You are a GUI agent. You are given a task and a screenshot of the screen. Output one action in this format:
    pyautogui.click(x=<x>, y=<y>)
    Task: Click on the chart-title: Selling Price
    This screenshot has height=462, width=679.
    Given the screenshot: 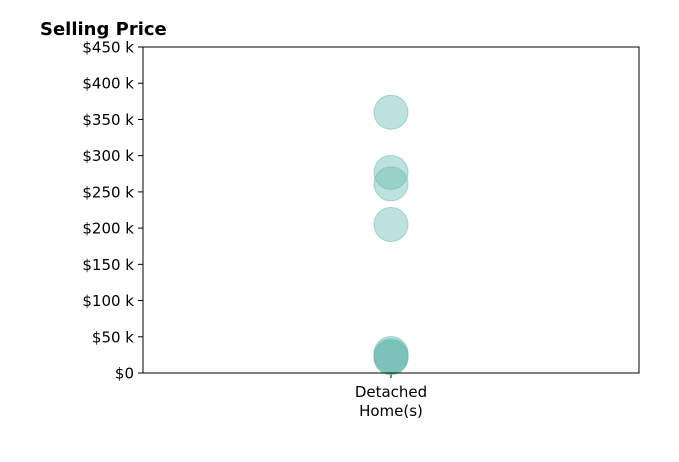 What is the action you would take?
    pyautogui.click(x=103, y=29)
    